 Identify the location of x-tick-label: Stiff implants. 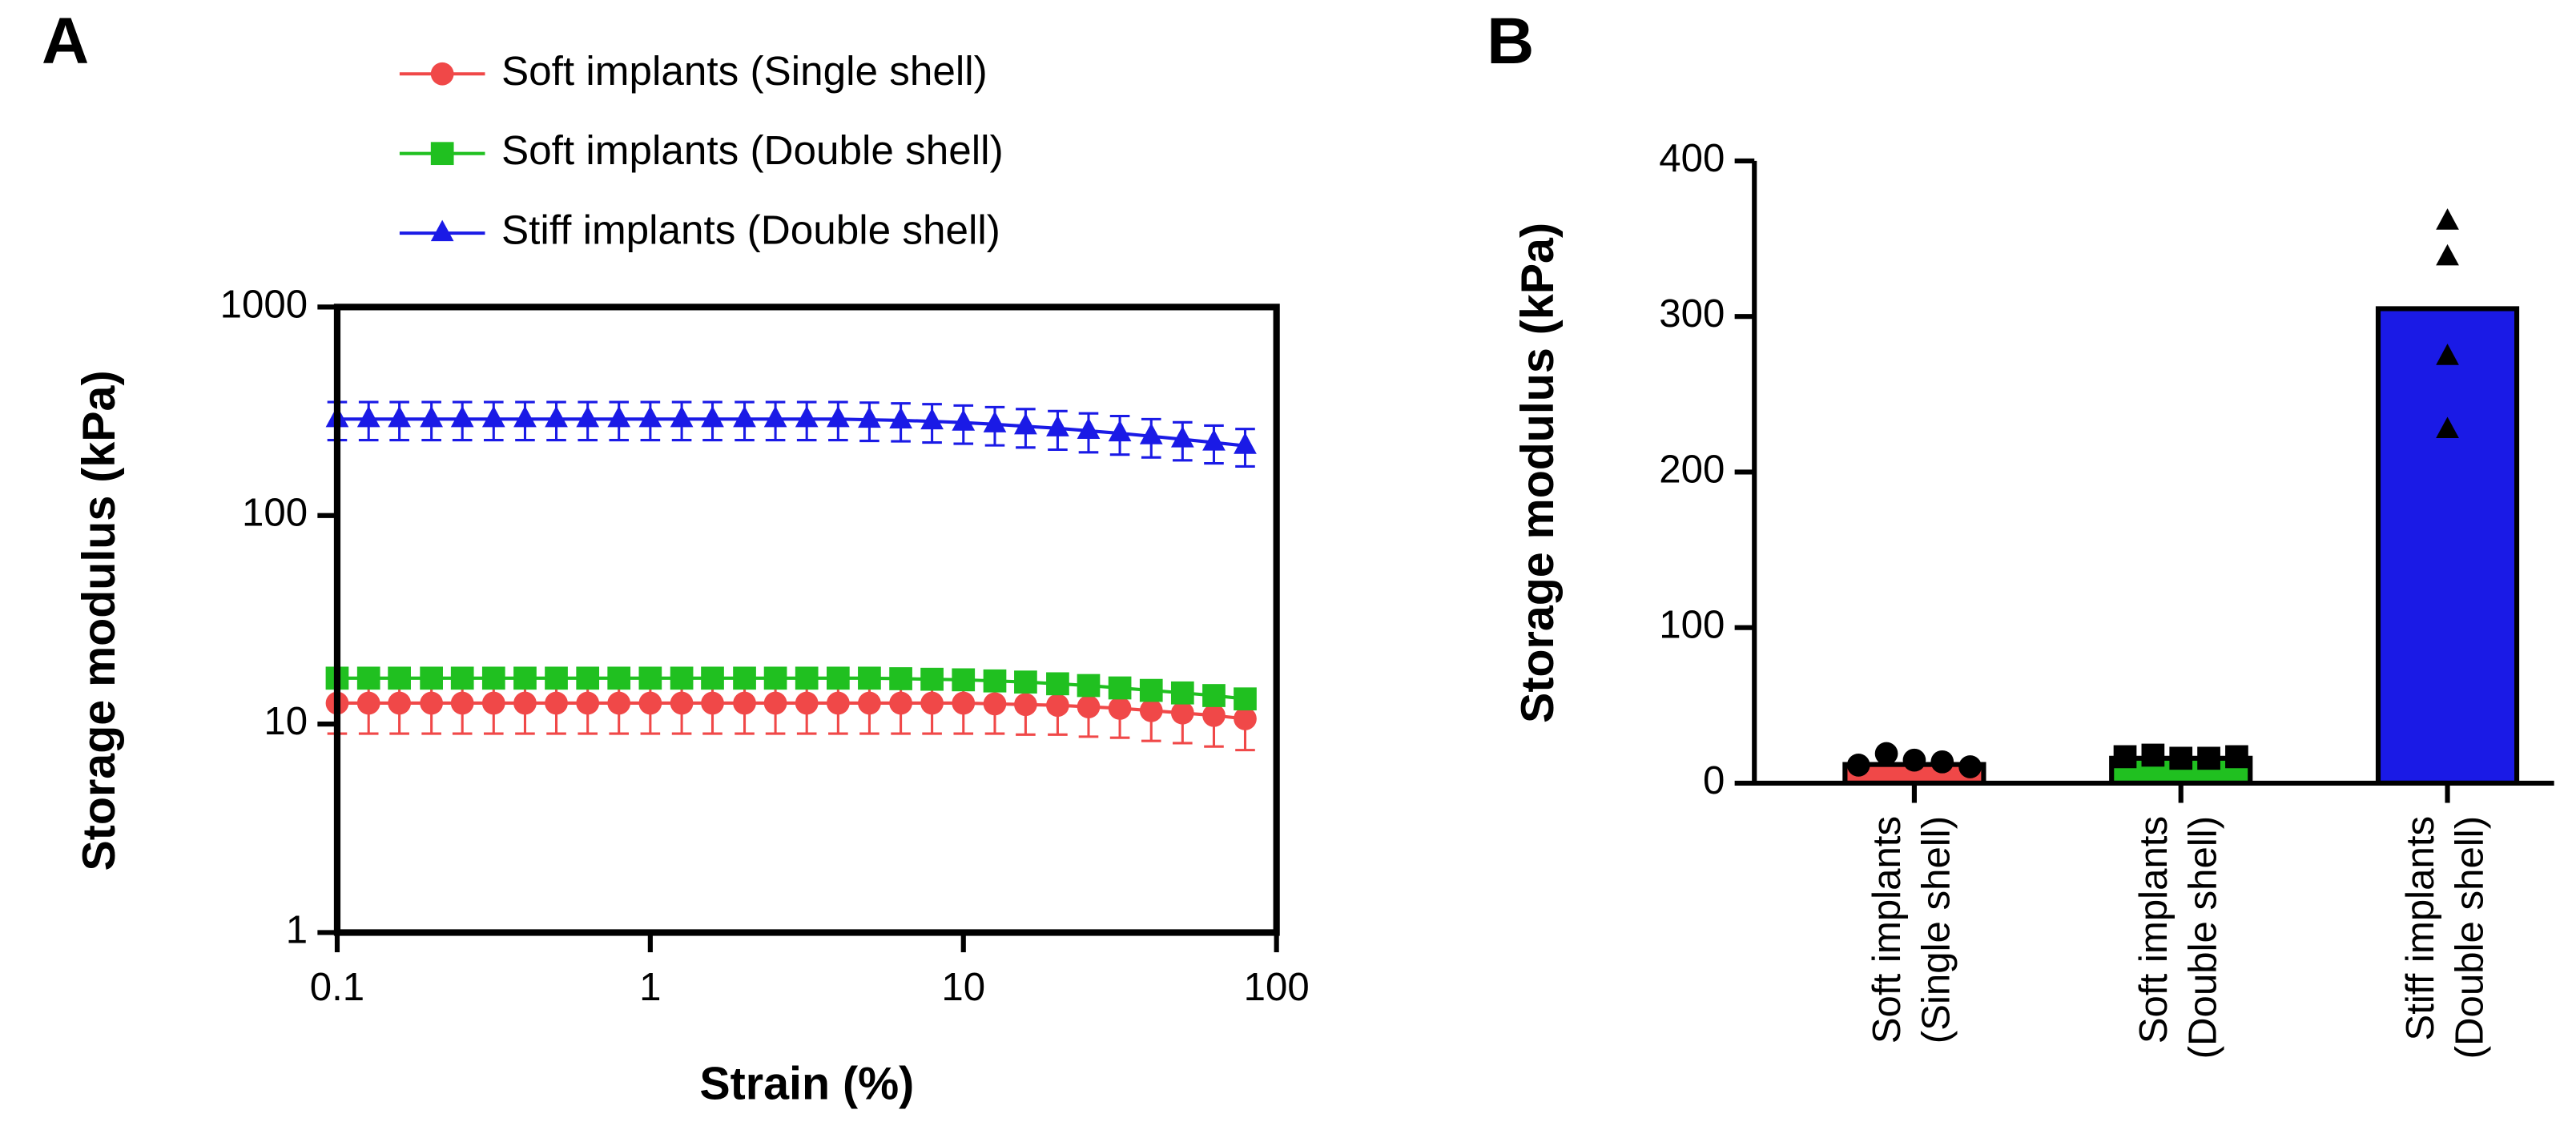
(2420, 928).